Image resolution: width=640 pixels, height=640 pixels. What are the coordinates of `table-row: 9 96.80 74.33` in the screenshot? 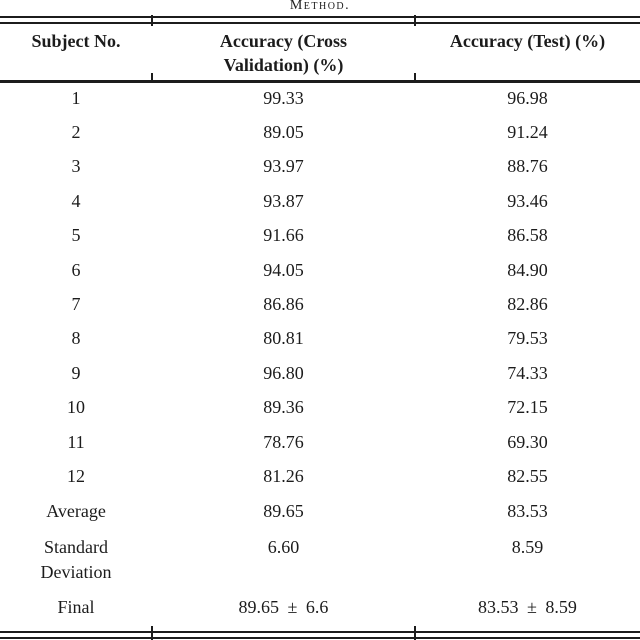 It's located at (320, 373).